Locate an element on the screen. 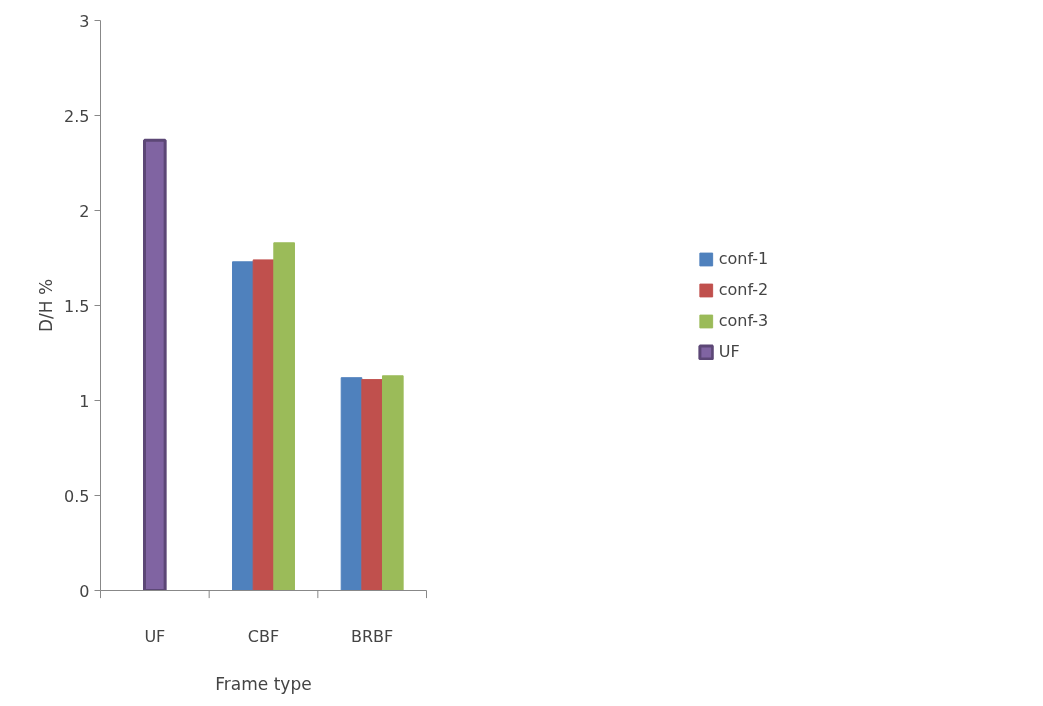 Image resolution: width=1043 pixels, height=706 pixels. y-tick-label: 2.5 is located at coordinates (77, 116).